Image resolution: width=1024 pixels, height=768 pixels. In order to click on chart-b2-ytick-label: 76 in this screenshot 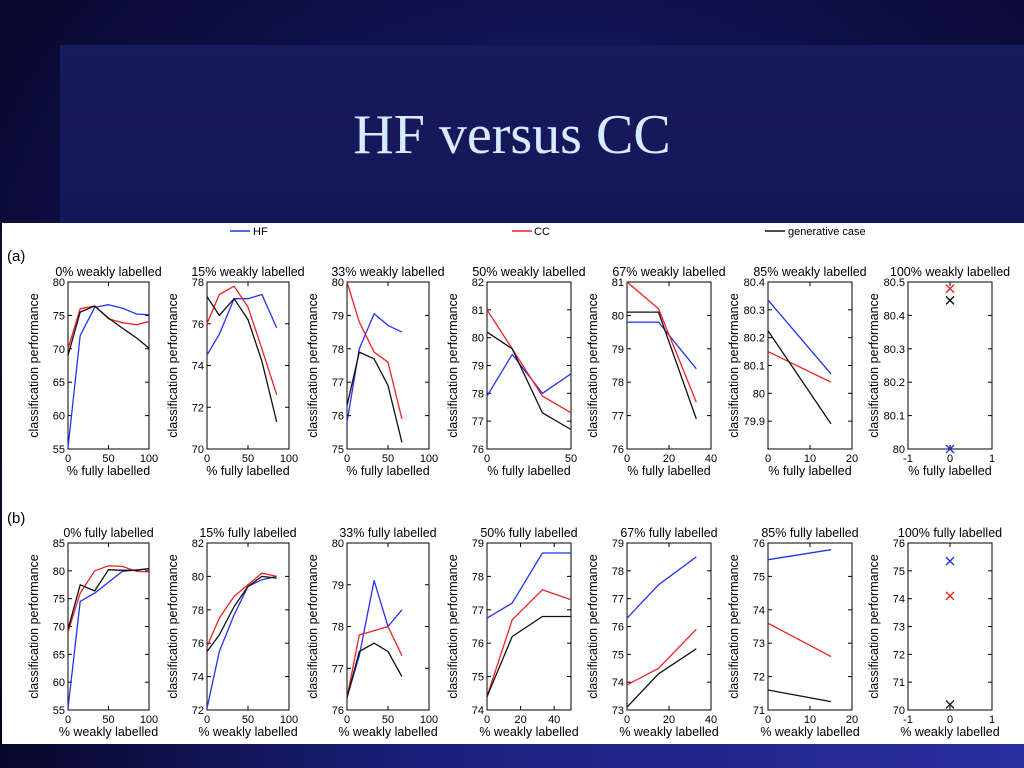, I will do `click(198, 644)`.